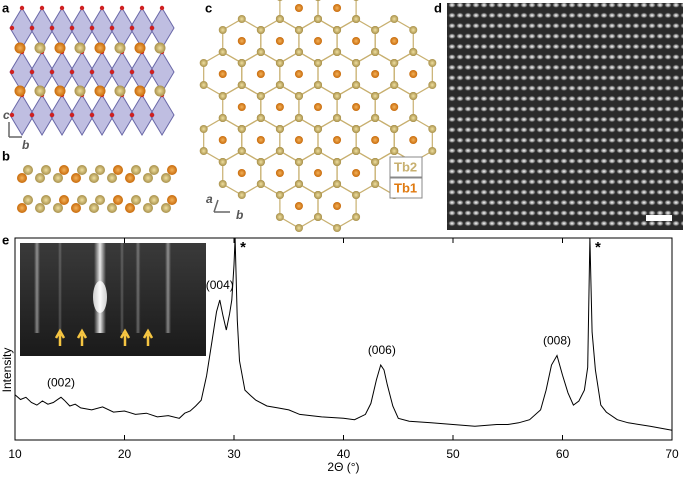 The image size is (685, 485). I want to click on x-tick-label: 50, so click(453, 454).